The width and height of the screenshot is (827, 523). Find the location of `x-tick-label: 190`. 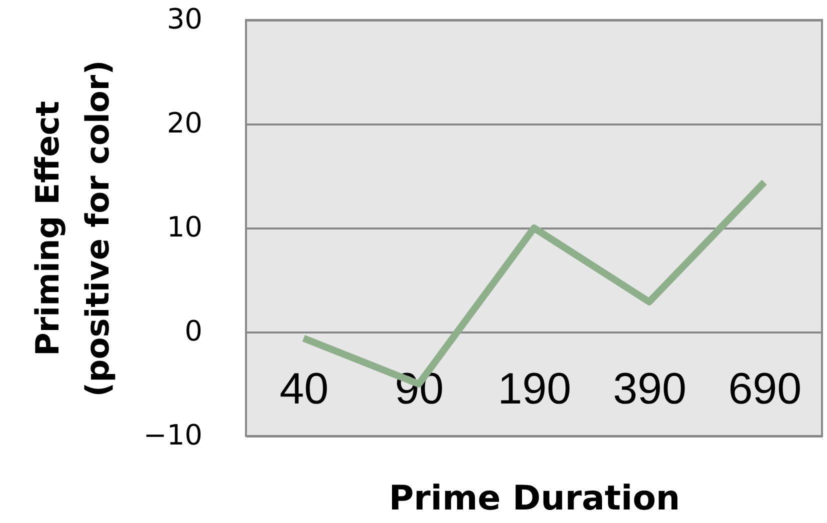

x-tick-label: 190 is located at coordinates (535, 389).